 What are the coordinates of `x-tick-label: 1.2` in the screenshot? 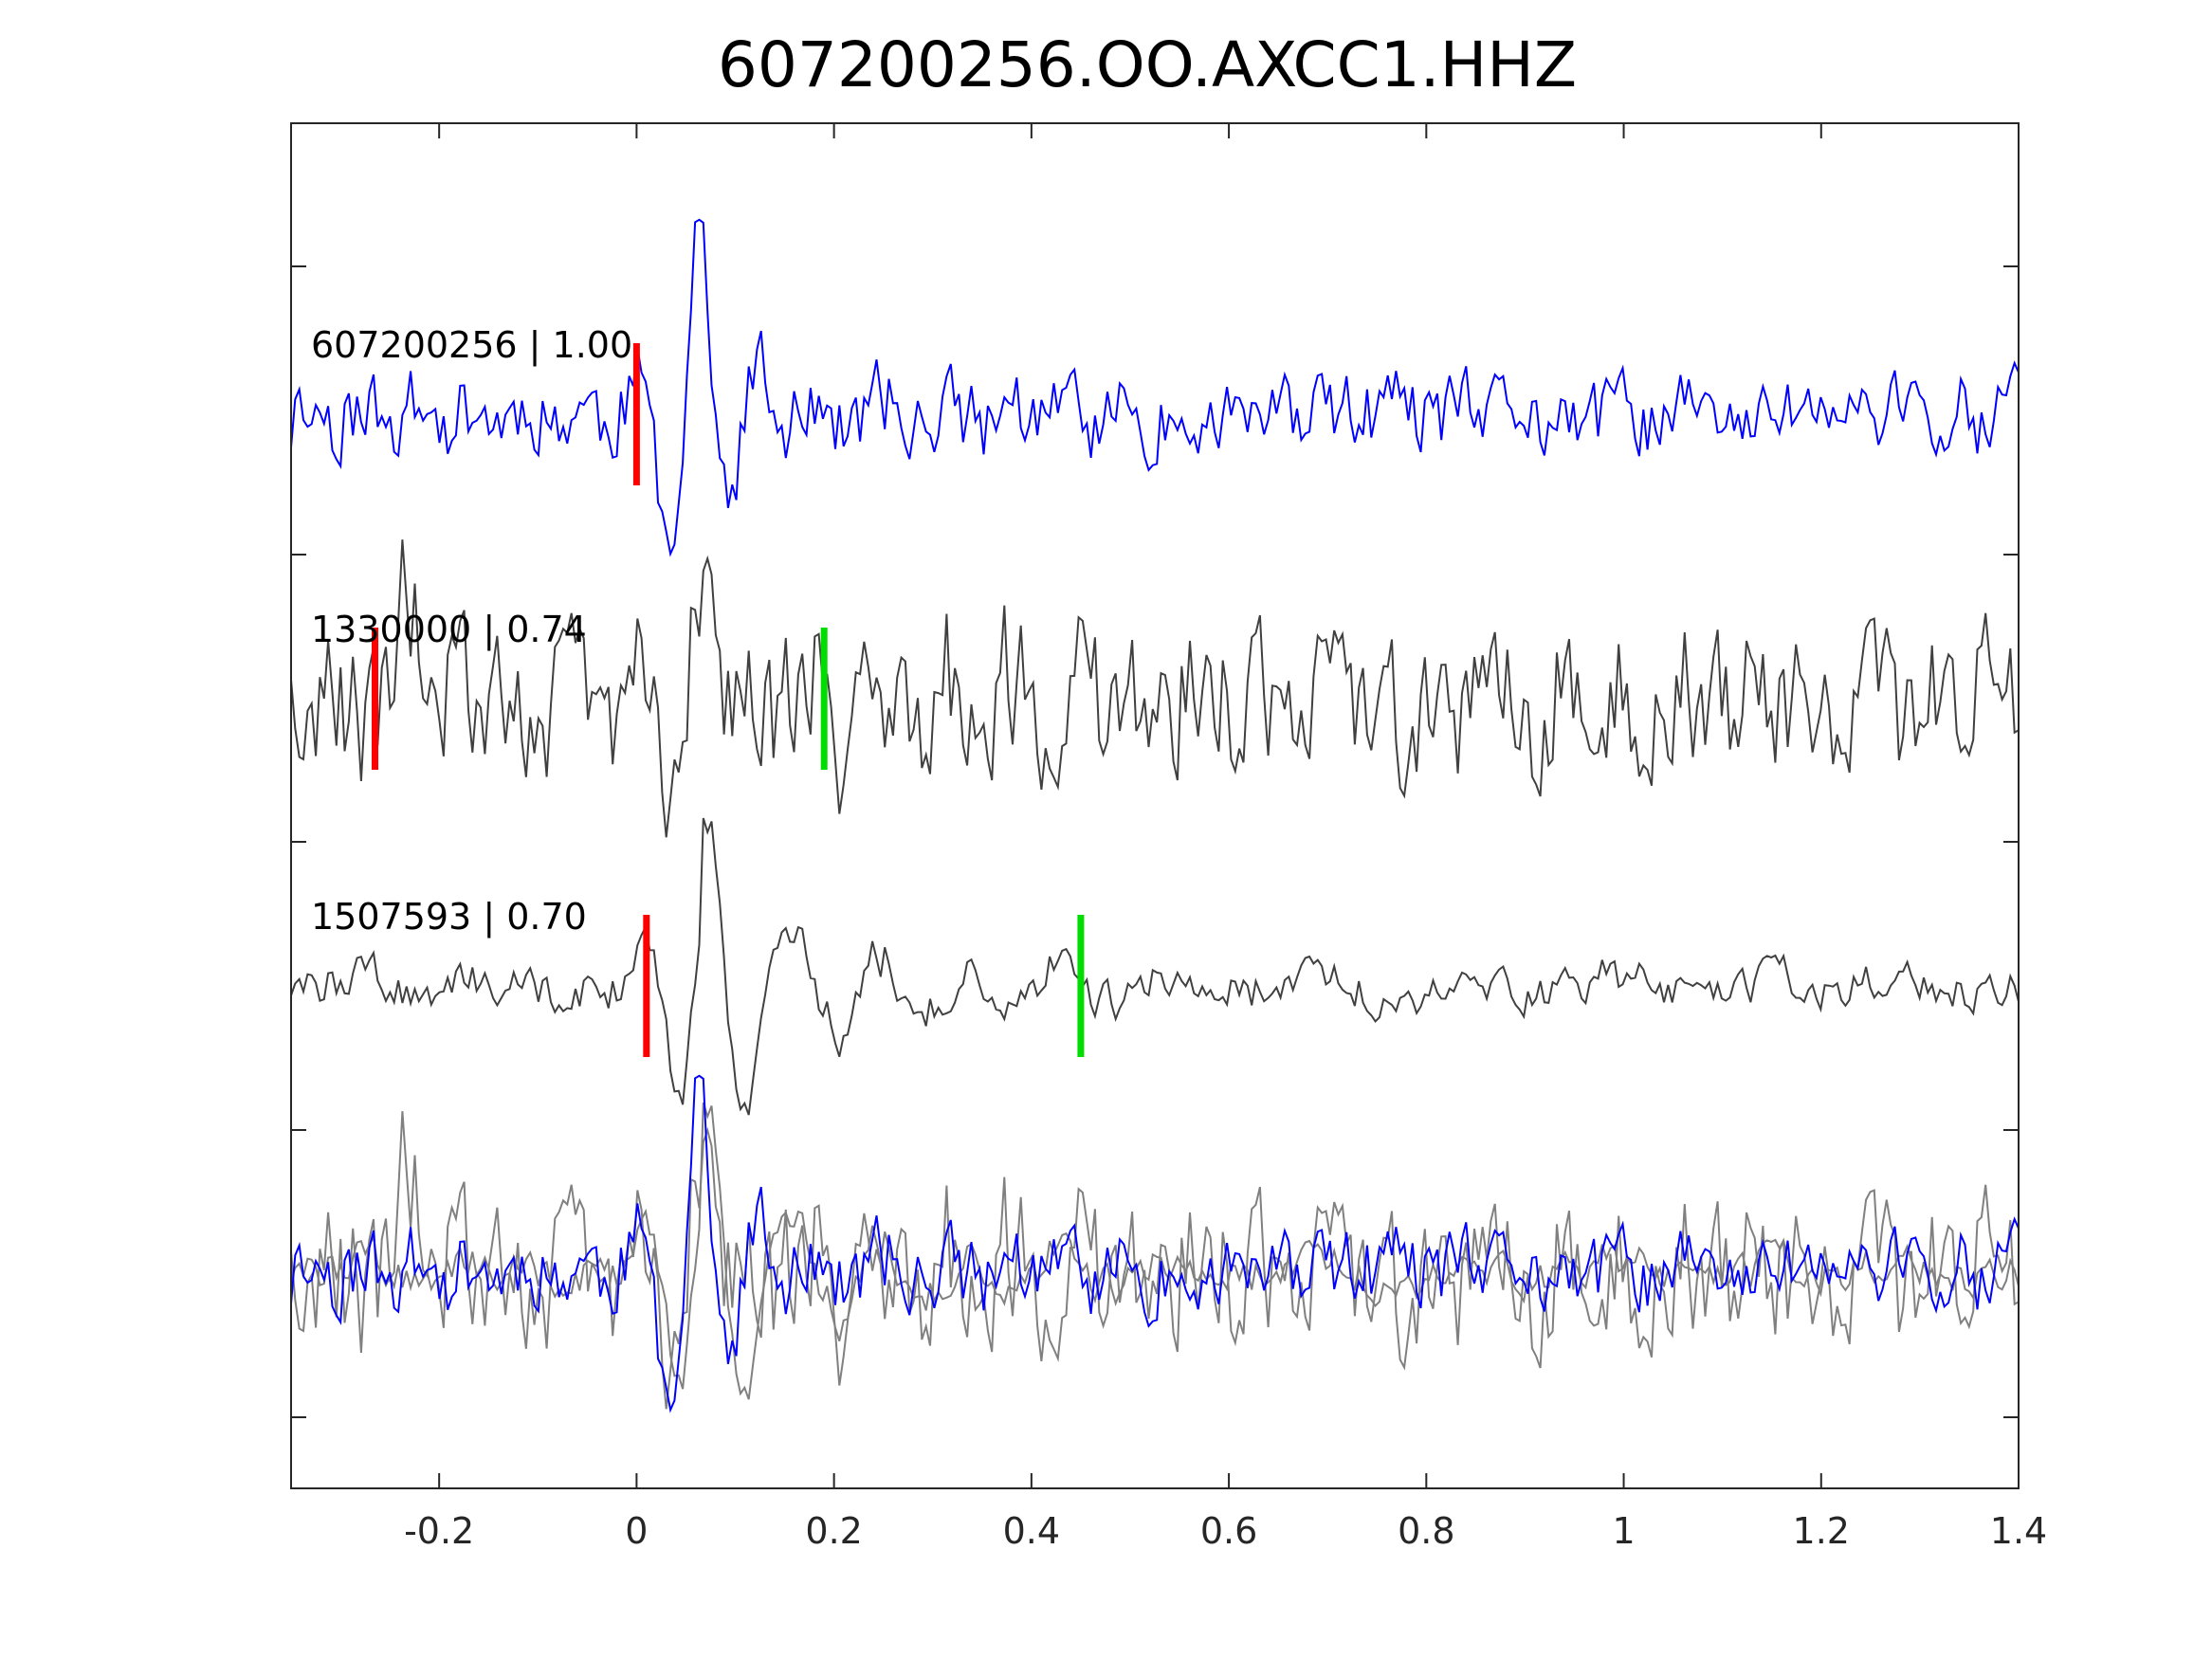 It's located at (1821, 1531).